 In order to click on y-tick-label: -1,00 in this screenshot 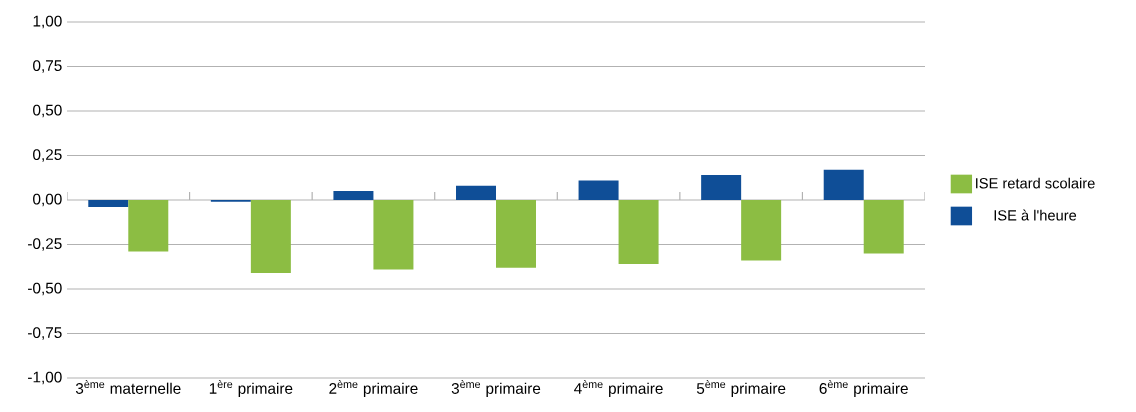, I will do `click(45, 378)`.